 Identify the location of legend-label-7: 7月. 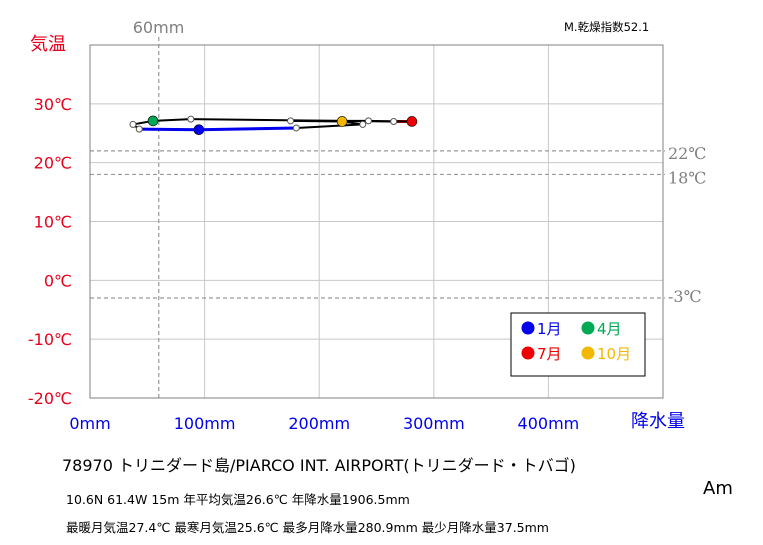
(549, 354).